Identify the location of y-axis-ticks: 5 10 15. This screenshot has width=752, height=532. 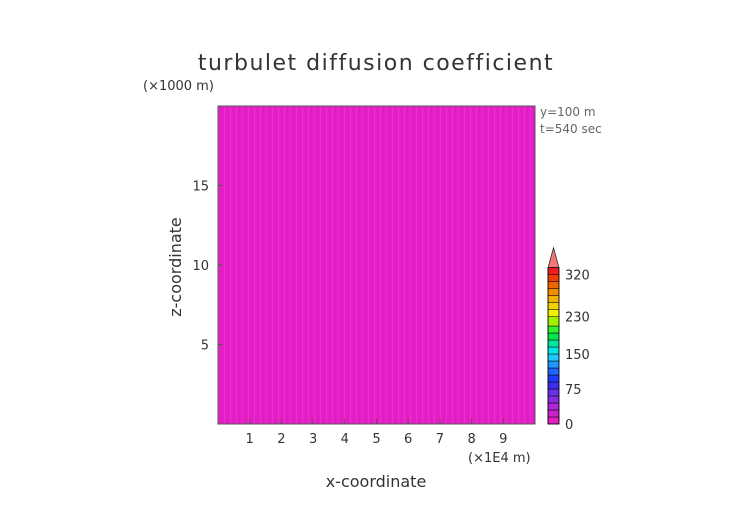
(207, 267).